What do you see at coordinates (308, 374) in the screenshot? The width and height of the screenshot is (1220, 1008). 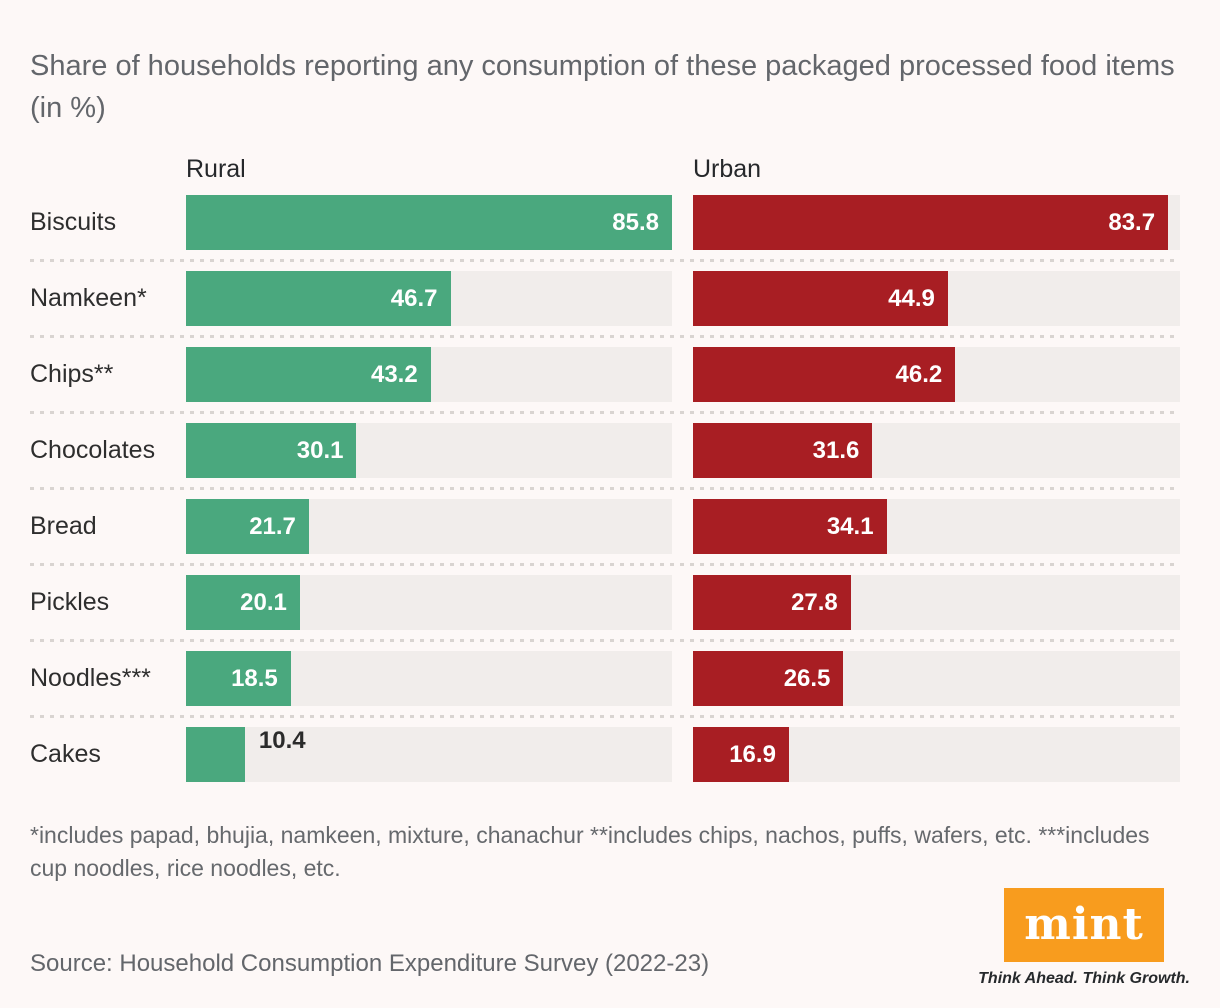 I see `rural-bar: 43.2` at bounding box center [308, 374].